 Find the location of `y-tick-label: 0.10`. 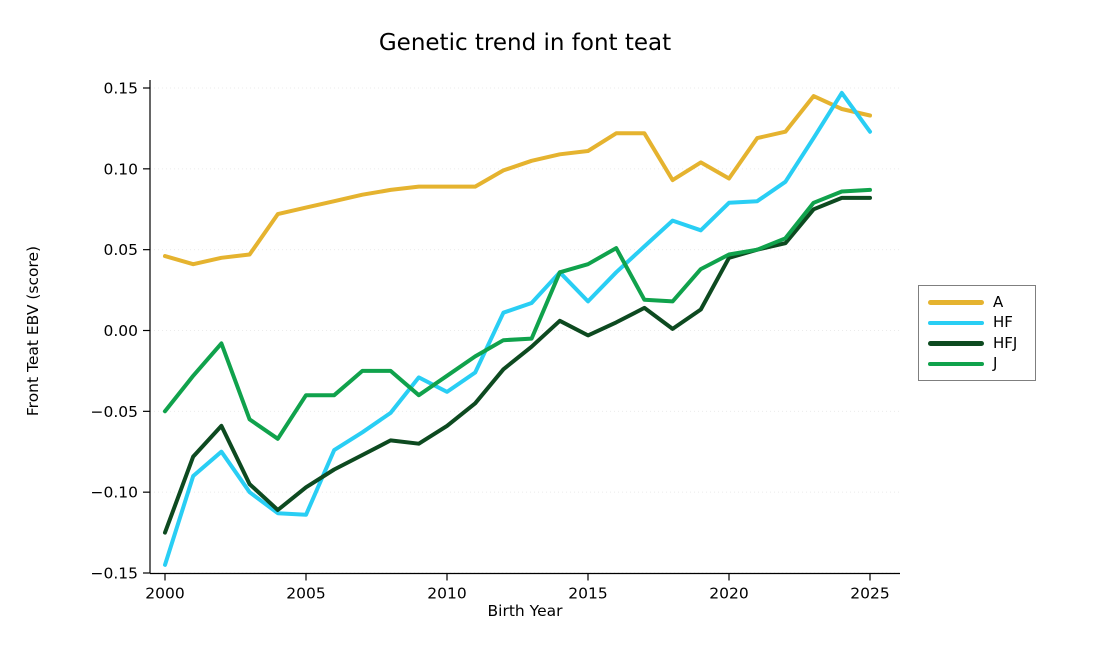

y-tick-label: 0.10 is located at coordinates (120, 169).